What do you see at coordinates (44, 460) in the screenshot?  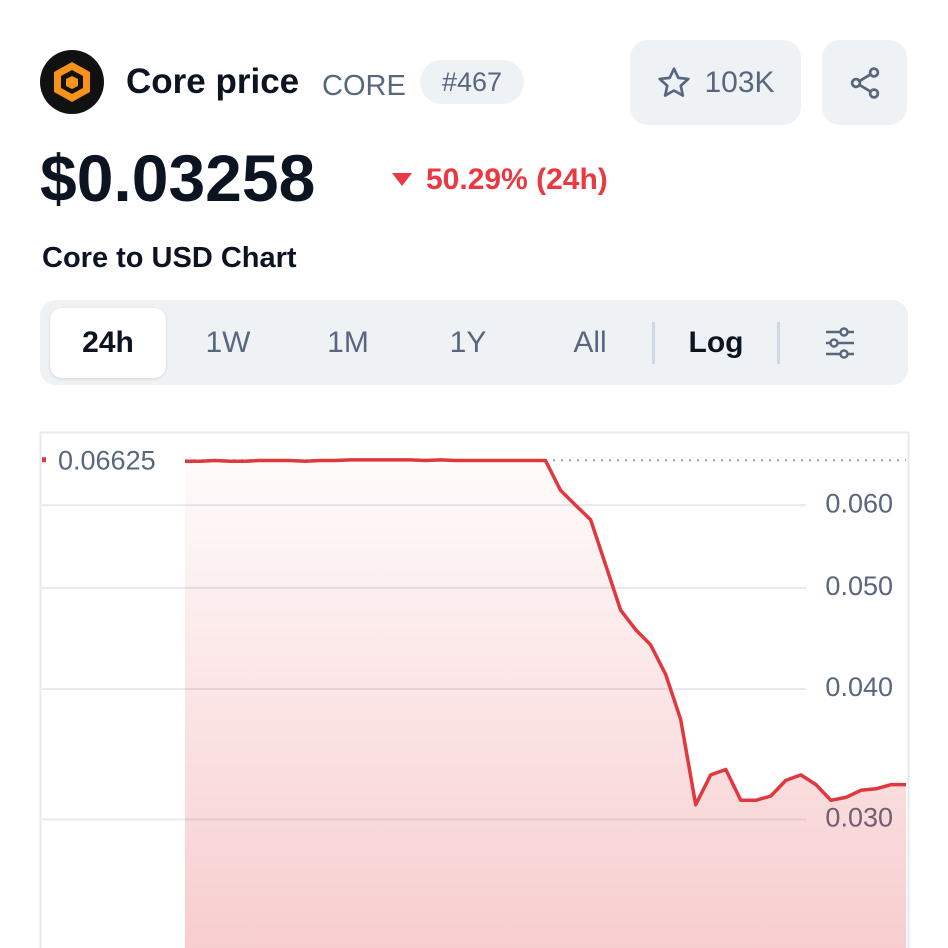 I see `high-marker` at bounding box center [44, 460].